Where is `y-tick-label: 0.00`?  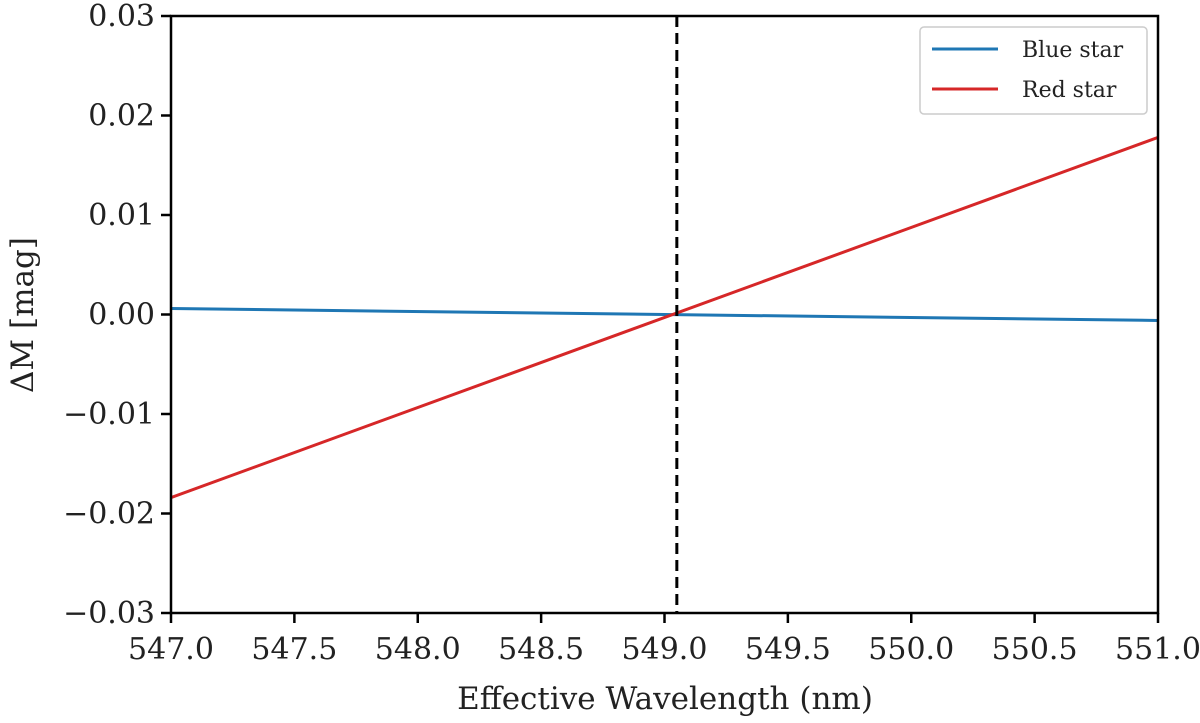
y-tick-label: 0.00 is located at coordinates (121, 315).